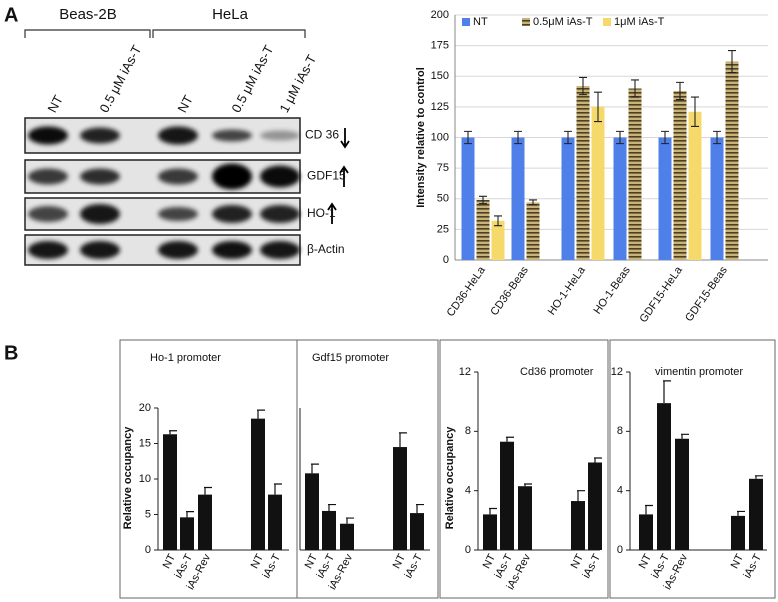  Describe the element at coordinates (326, 249) in the screenshot. I see `row-label: β-Actin` at that location.